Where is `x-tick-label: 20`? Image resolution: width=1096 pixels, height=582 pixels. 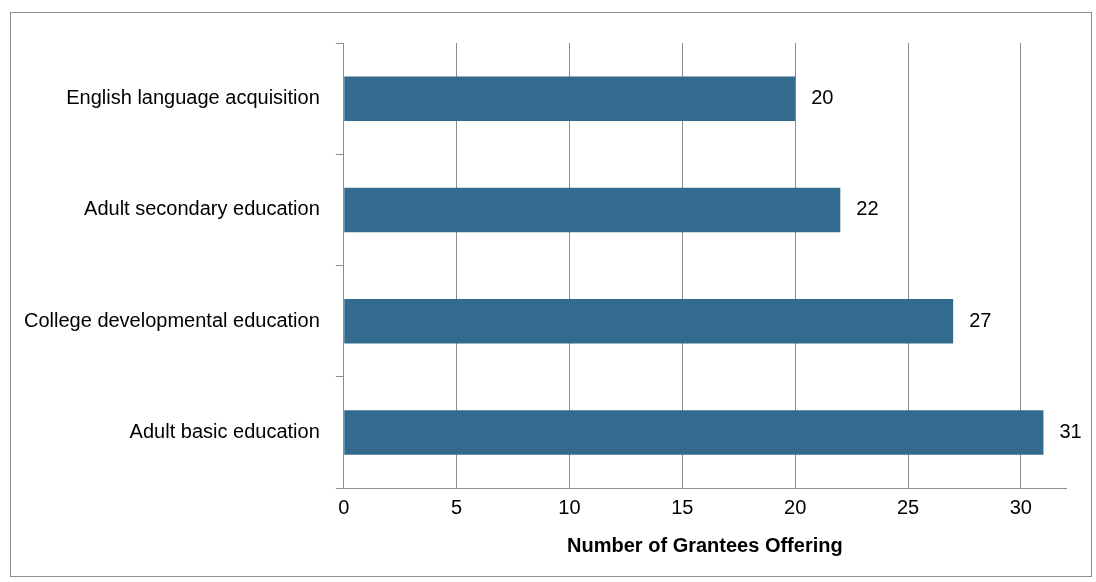 x-tick-label: 20 is located at coordinates (795, 506).